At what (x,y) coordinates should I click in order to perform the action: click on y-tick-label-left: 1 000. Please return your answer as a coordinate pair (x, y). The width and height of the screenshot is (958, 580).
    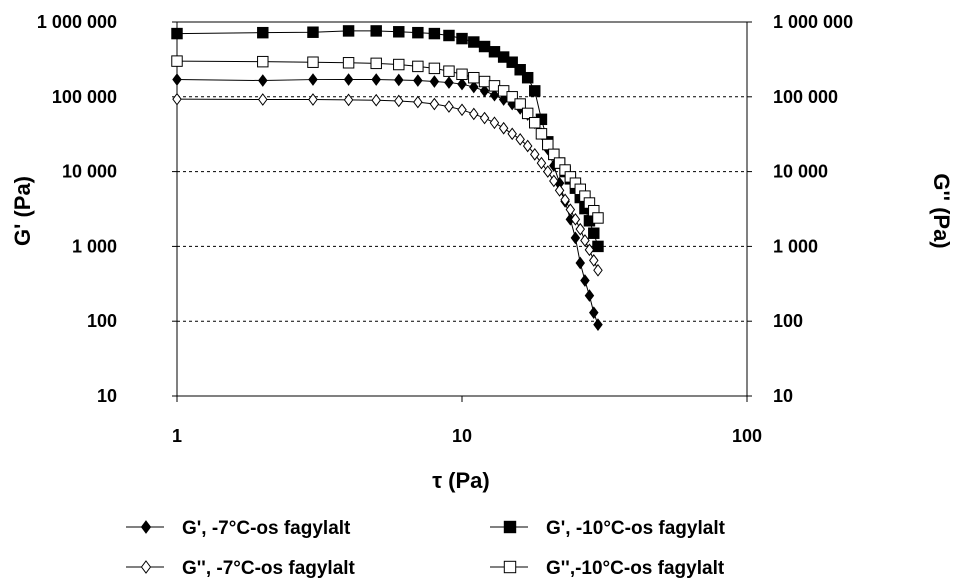
    Looking at the image, I should click on (94, 246).